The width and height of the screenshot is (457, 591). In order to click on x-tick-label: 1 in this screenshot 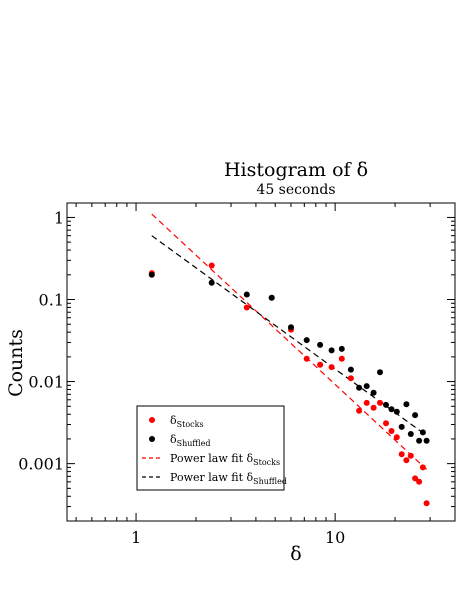, I will do `click(136, 537)`.